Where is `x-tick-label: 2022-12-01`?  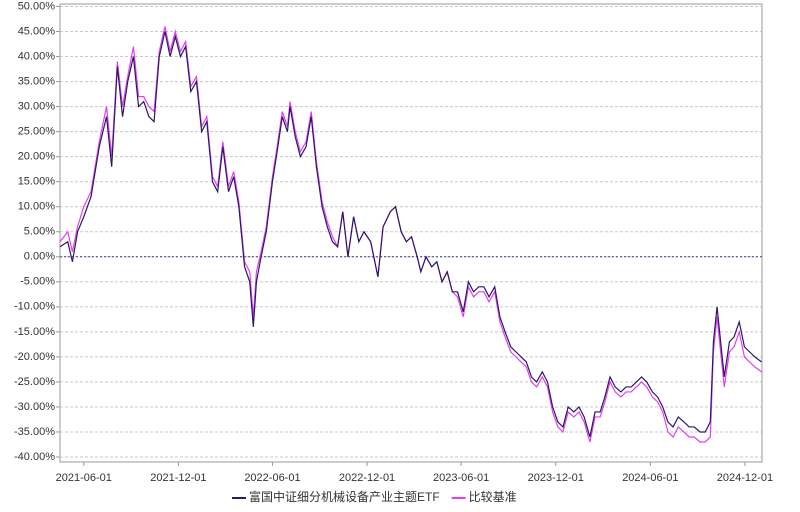 x-tick-label: 2022-12-01 is located at coordinates (367, 478).